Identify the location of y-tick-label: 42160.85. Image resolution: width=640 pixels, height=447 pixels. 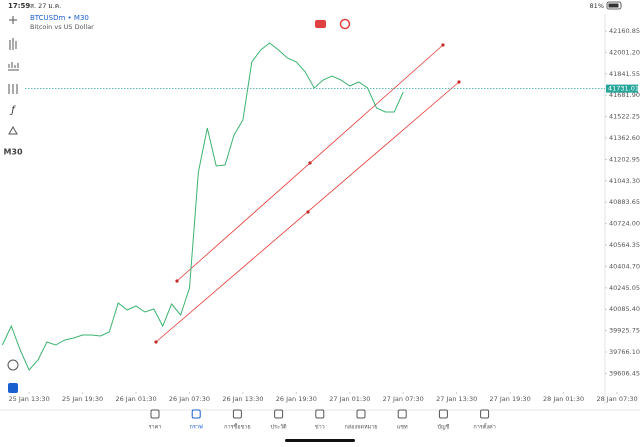
(624, 31).